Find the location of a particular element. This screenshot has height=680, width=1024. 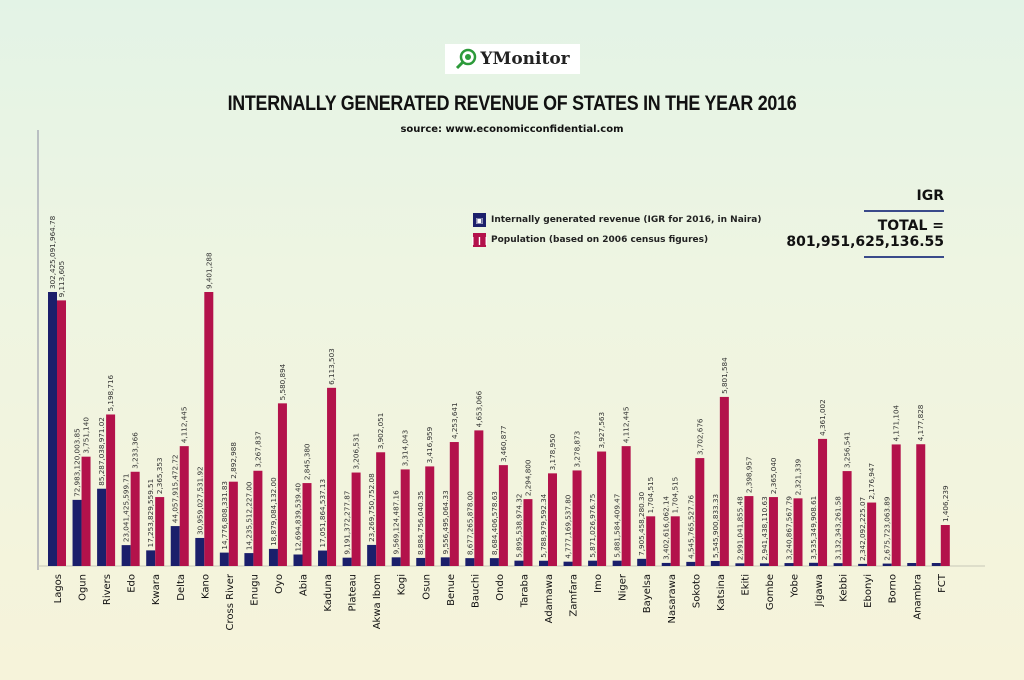

data-label-population: 3,178,950 is located at coordinates (552, 451).